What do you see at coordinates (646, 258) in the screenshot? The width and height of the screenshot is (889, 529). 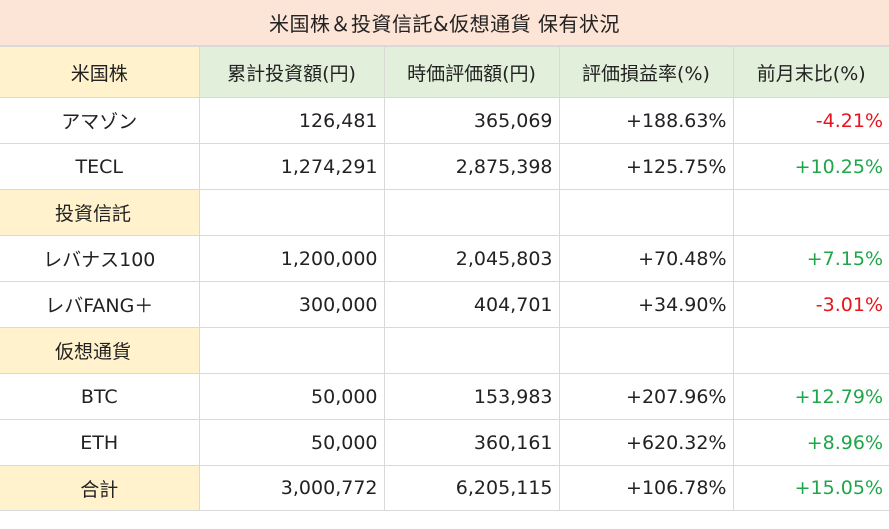 I see `cell-gain: +70.48%` at bounding box center [646, 258].